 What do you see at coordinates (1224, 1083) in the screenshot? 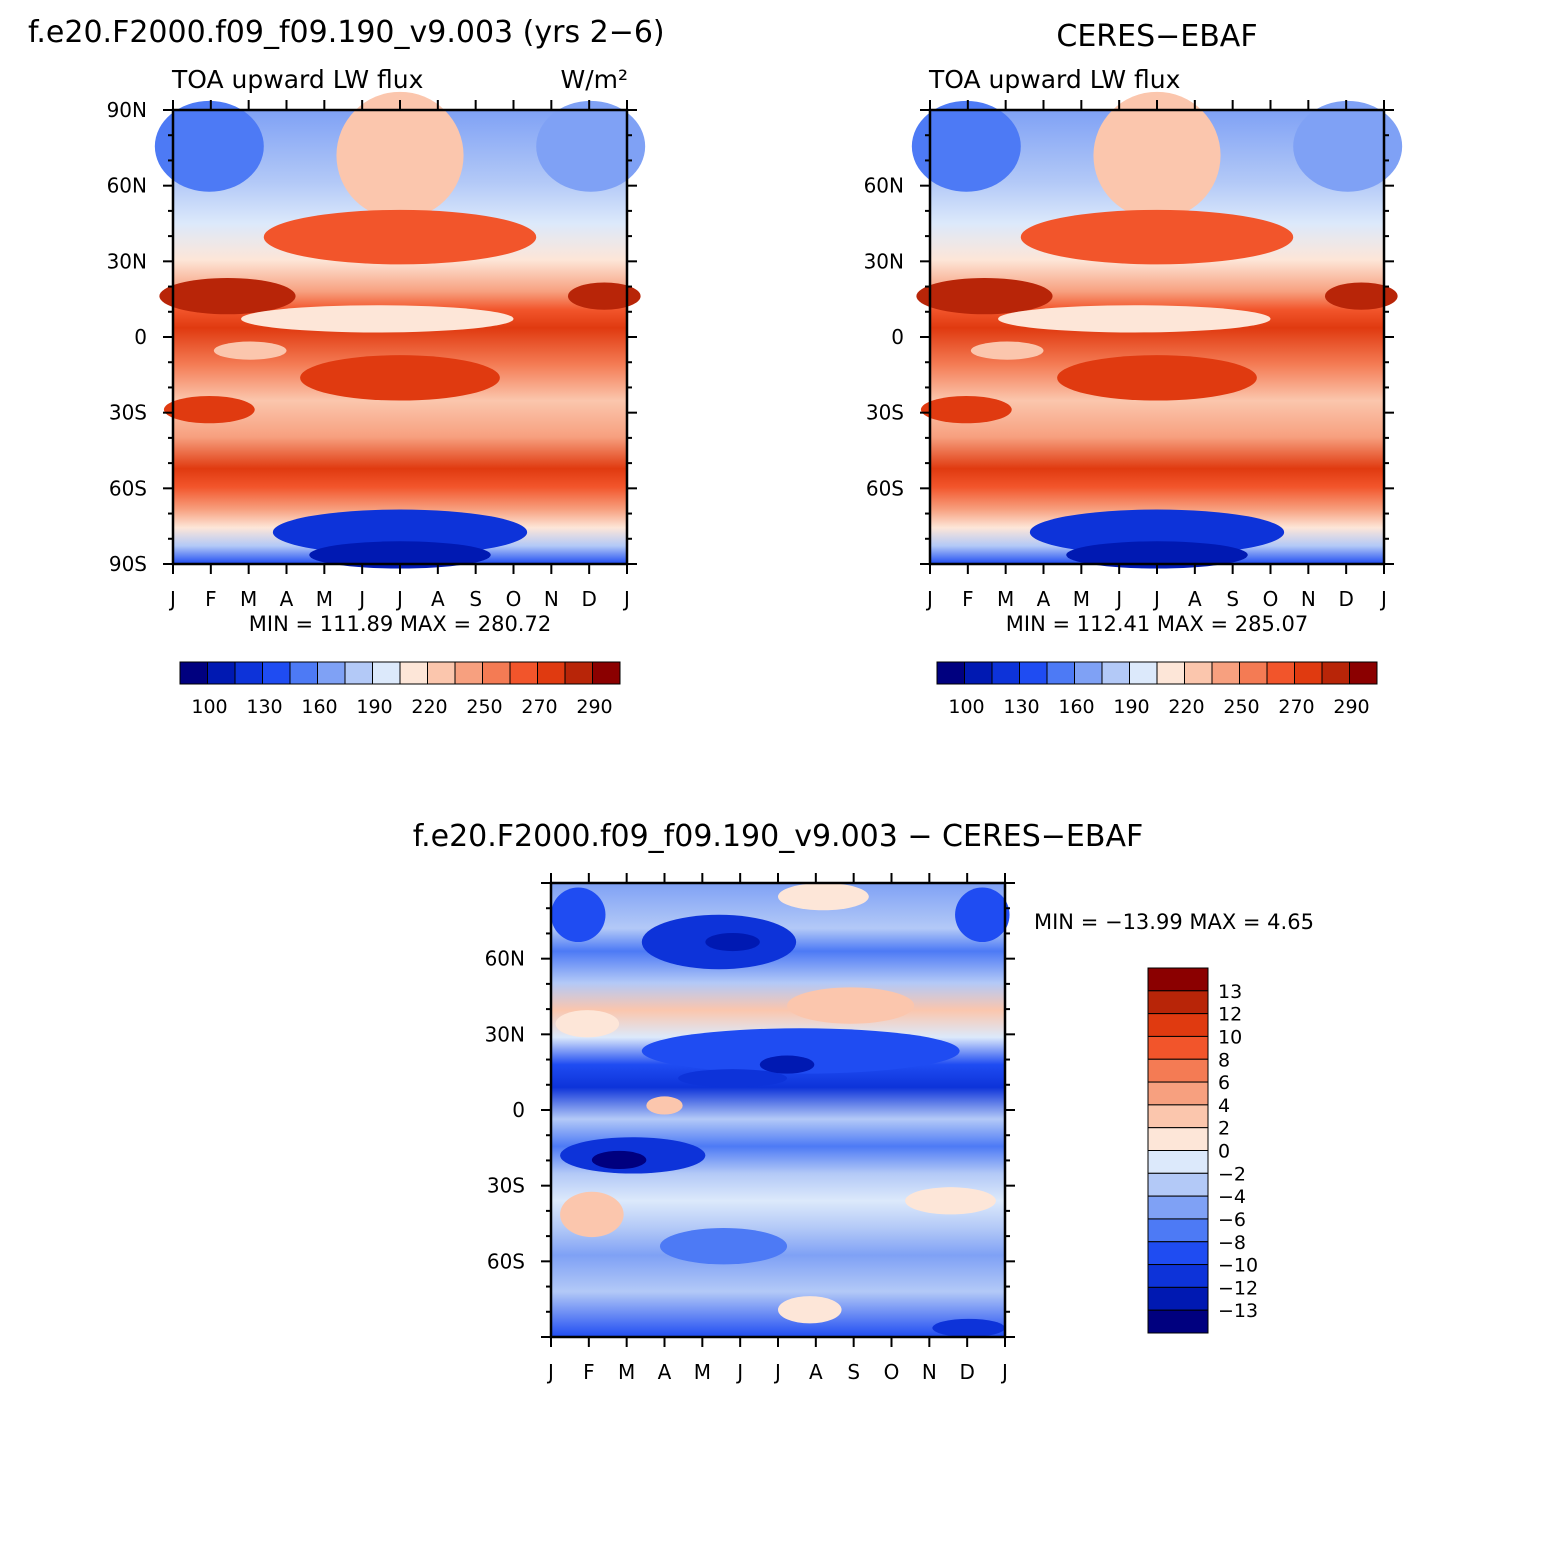
I see `colorbar-label: 6` at bounding box center [1224, 1083].